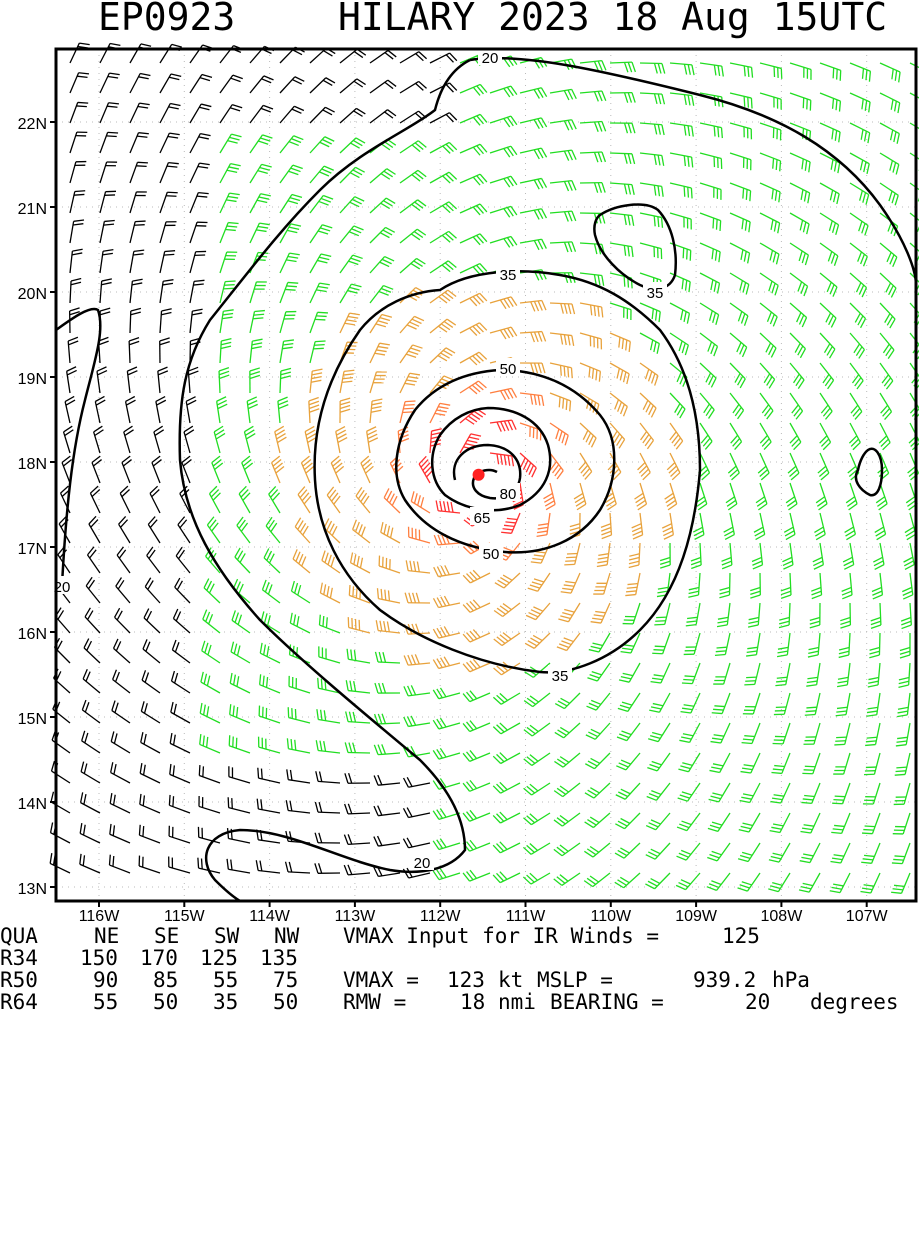 The width and height of the screenshot is (919, 1254). What do you see at coordinates (32, 549) in the screenshot?
I see `lat-label: 17N` at bounding box center [32, 549].